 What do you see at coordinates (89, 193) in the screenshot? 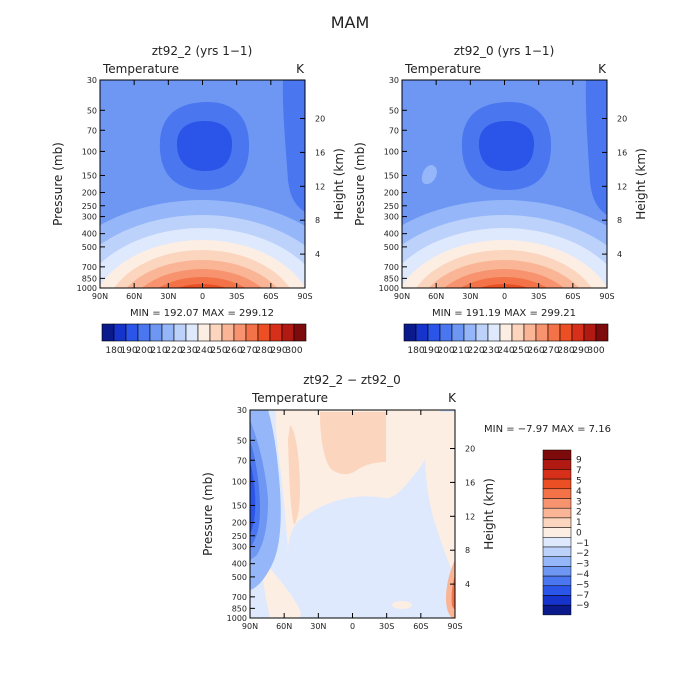
I see `y-tick-label: 200` at bounding box center [89, 193].